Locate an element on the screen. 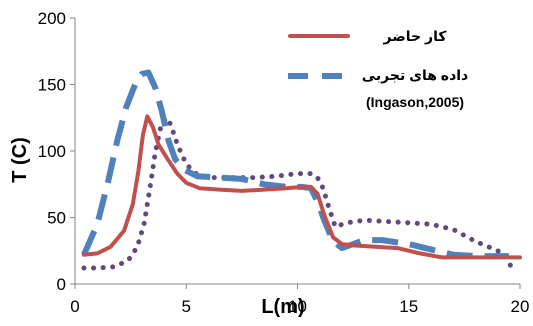  x-tick-label: 5 is located at coordinates (186, 306).